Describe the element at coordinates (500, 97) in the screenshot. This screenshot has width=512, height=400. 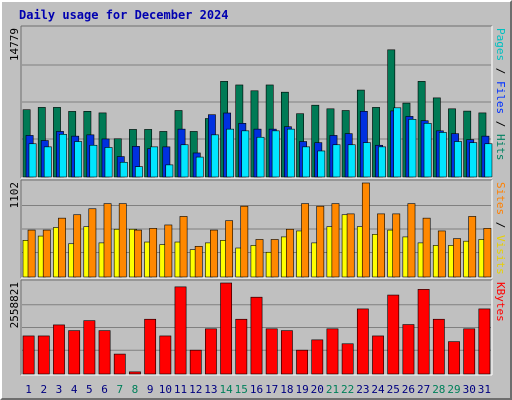
I see `legend-entry: Files` at that location.